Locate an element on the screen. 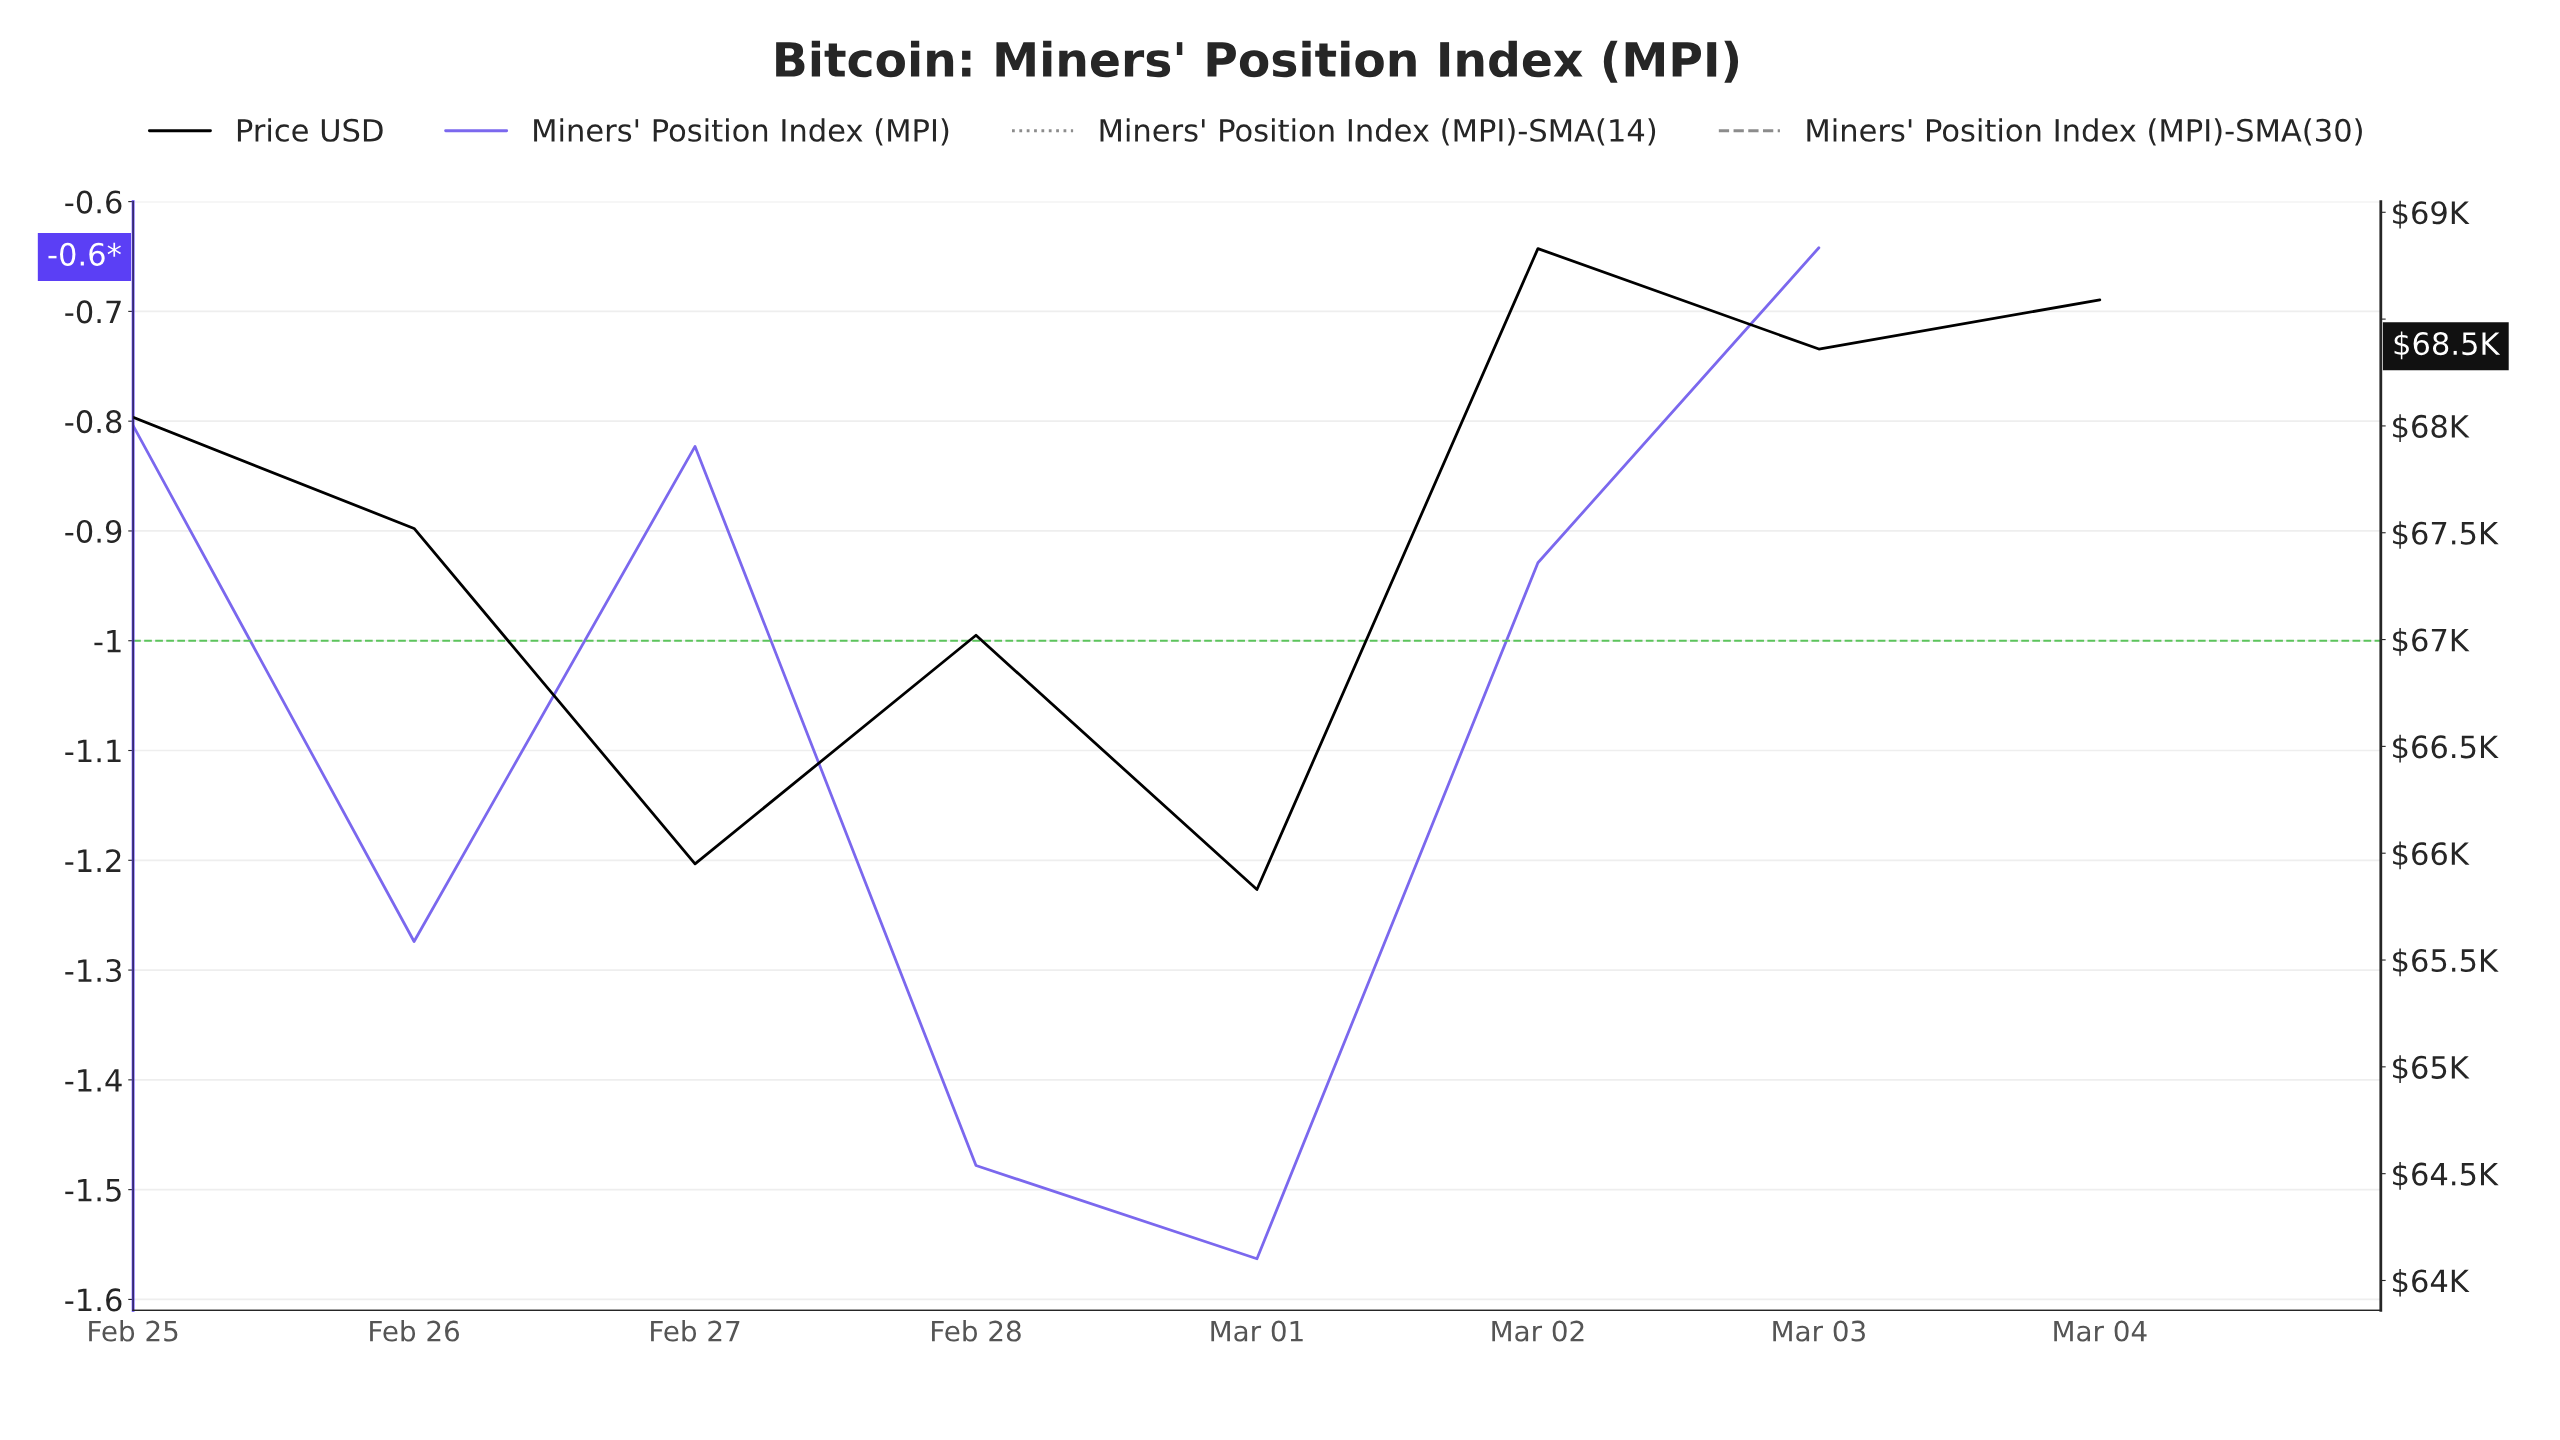 The image size is (2560, 1440). y-tick-label: -1.3 is located at coordinates (93, 971).